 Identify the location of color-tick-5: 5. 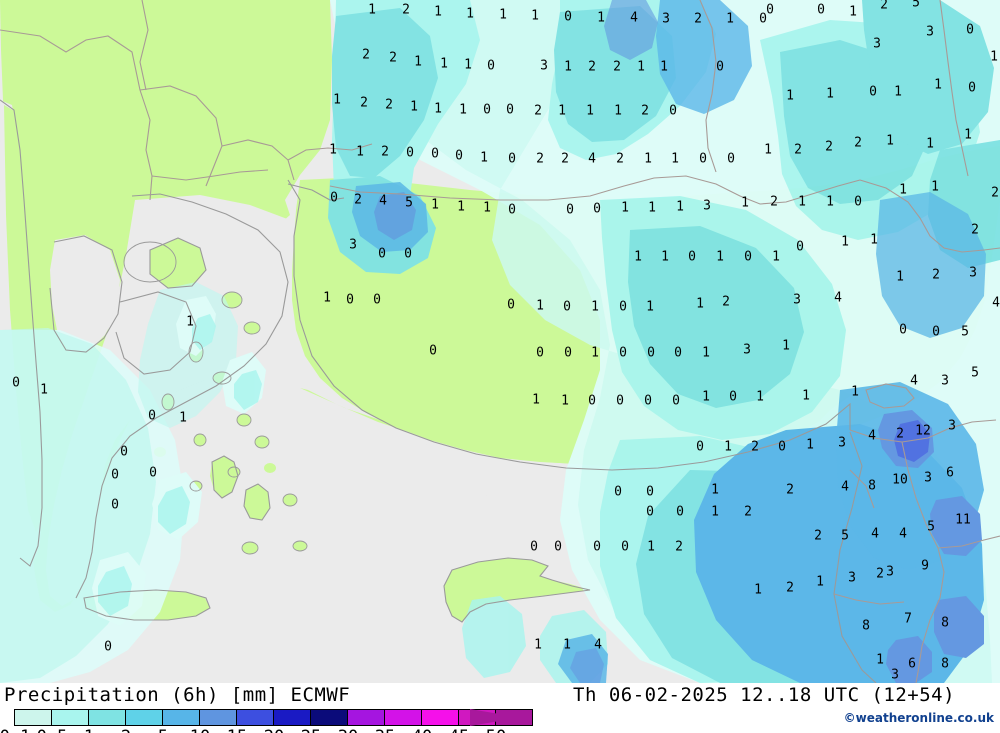
(163, 730).